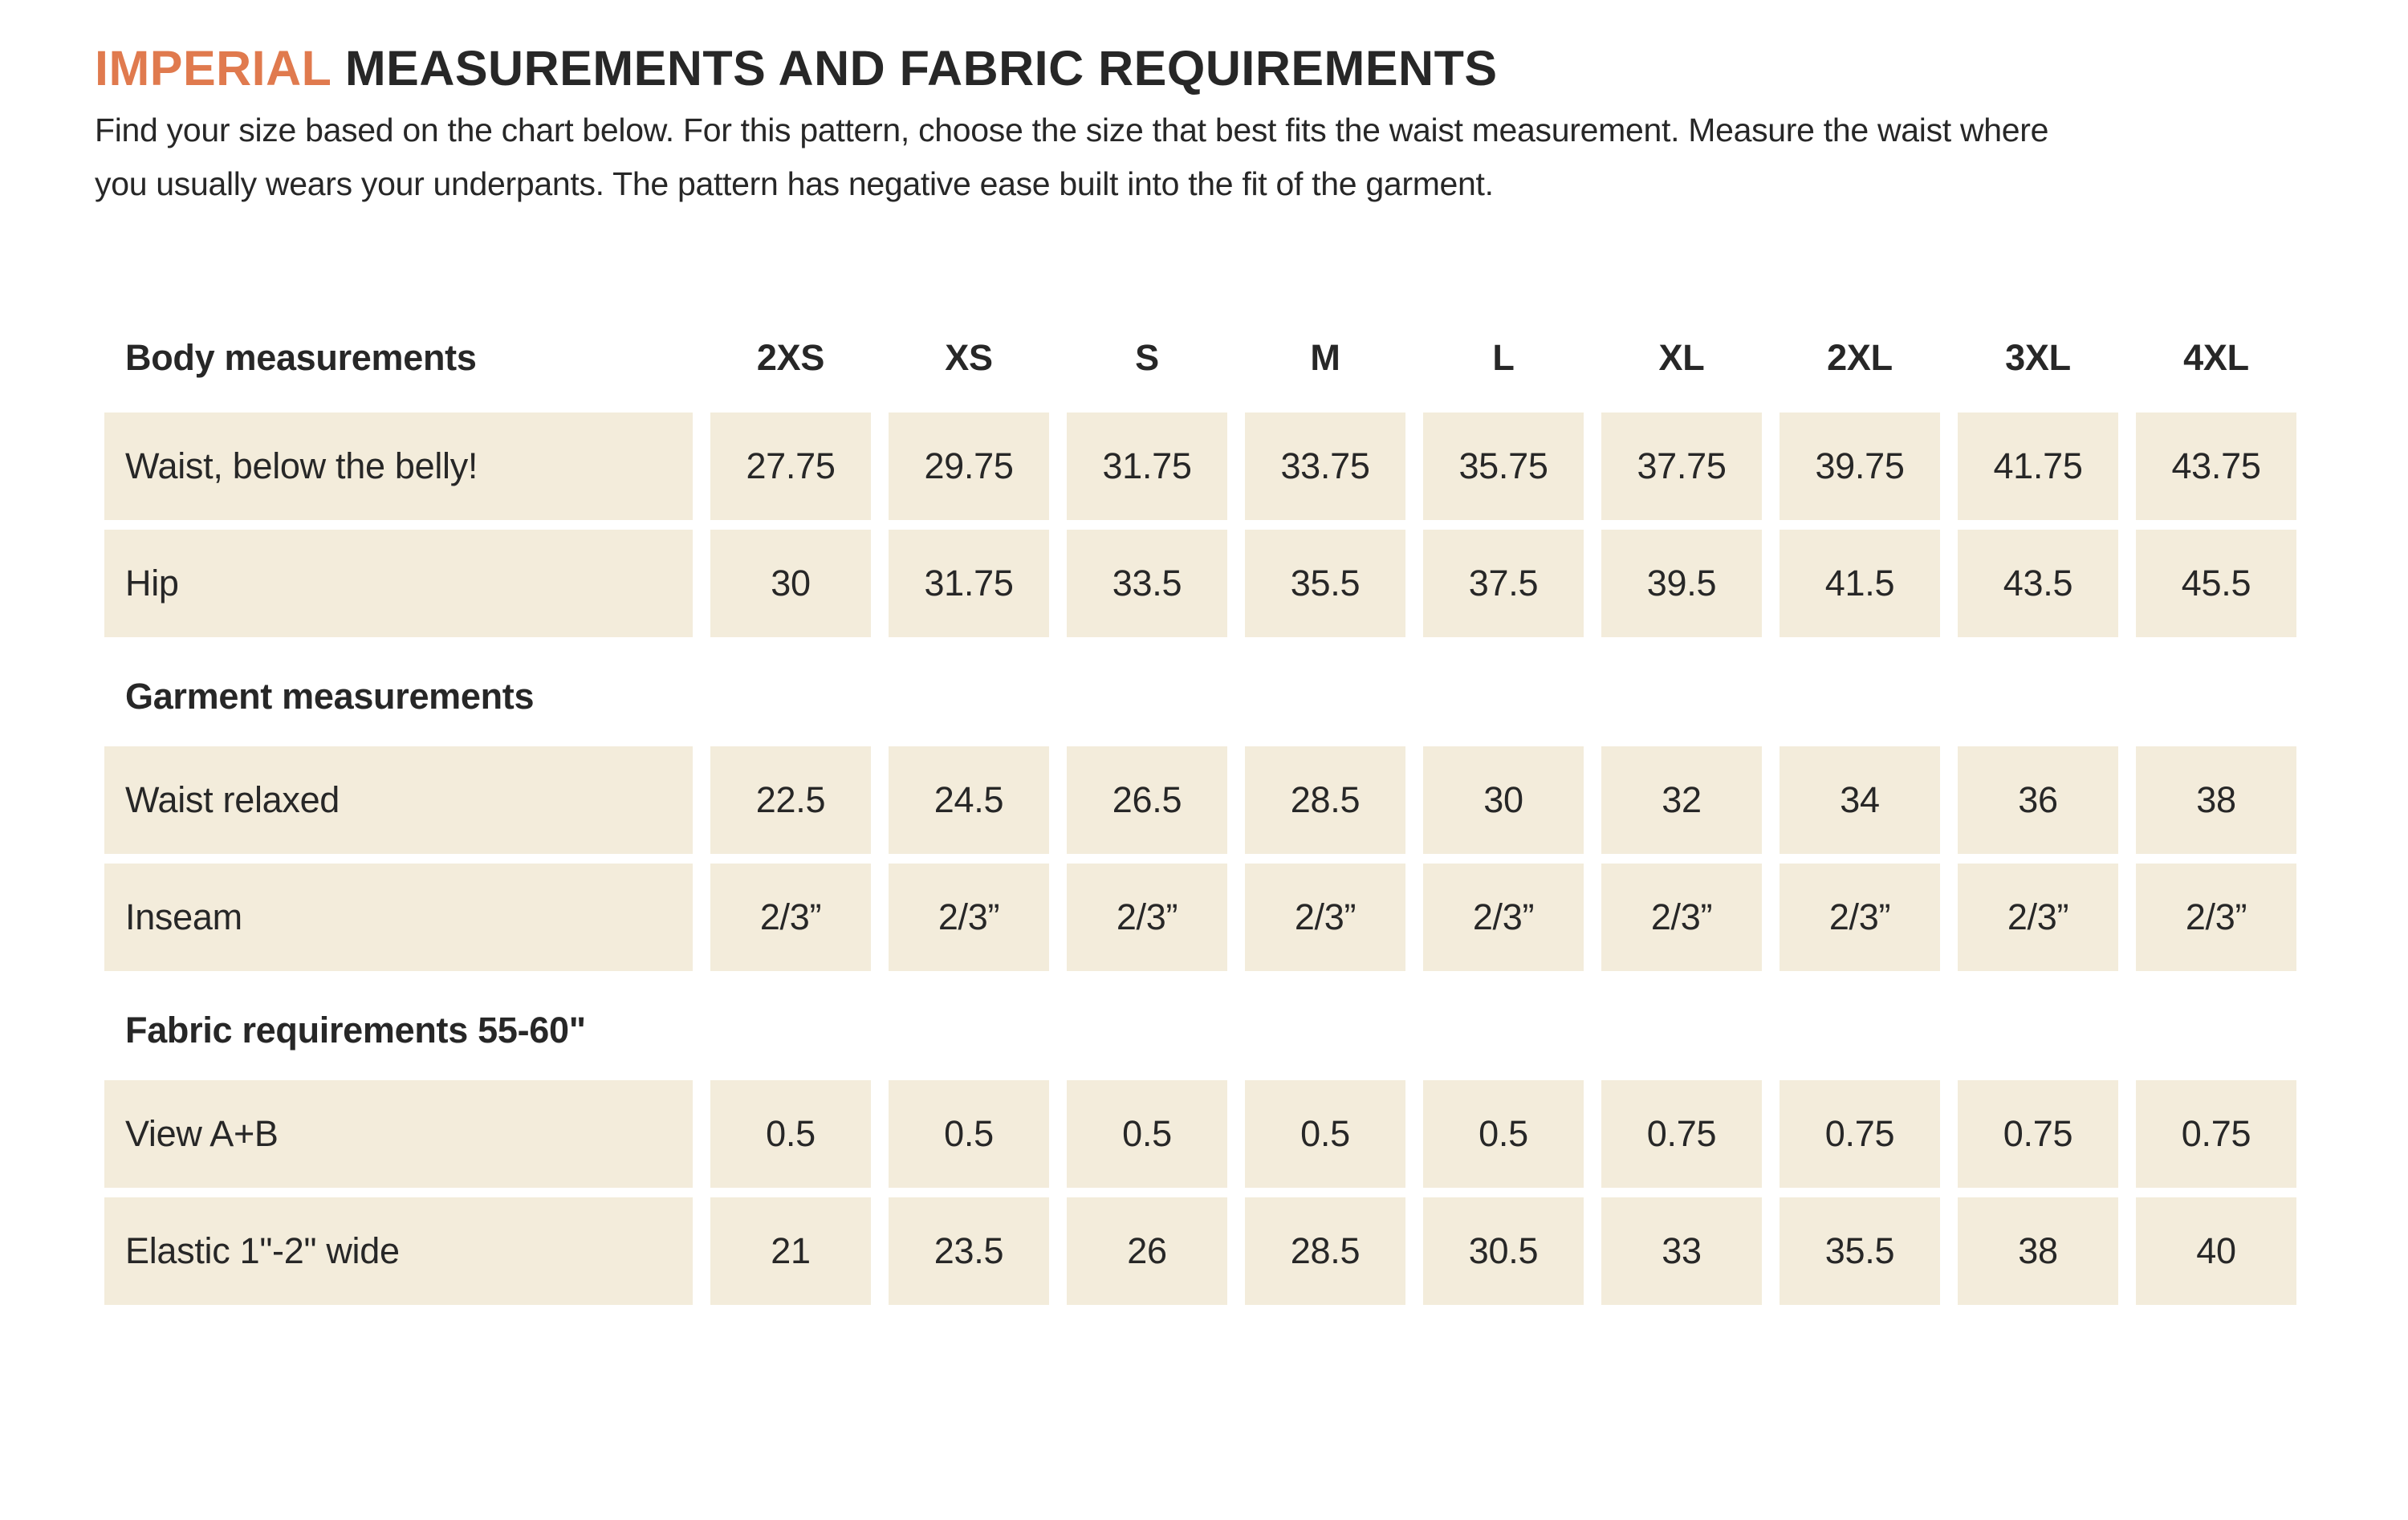  Describe the element at coordinates (2038, 800) in the screenshot. I see `value-cell: 36` at that location.